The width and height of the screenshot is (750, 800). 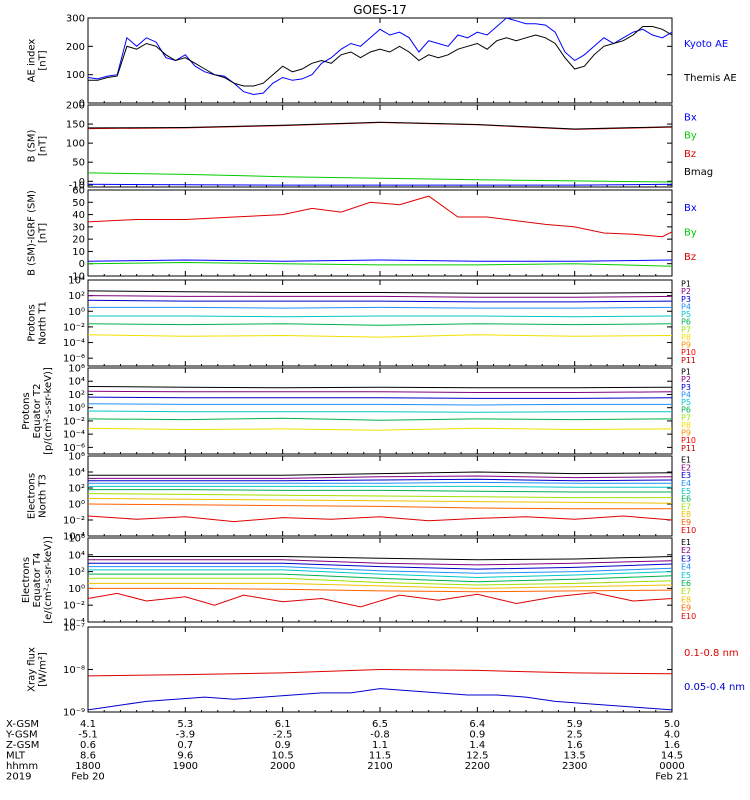 What do you see at coordinates (714, 687) in the screenshot?
I see `legend-label: 0.05-0.4 nm` at bounding box center [714, 687].